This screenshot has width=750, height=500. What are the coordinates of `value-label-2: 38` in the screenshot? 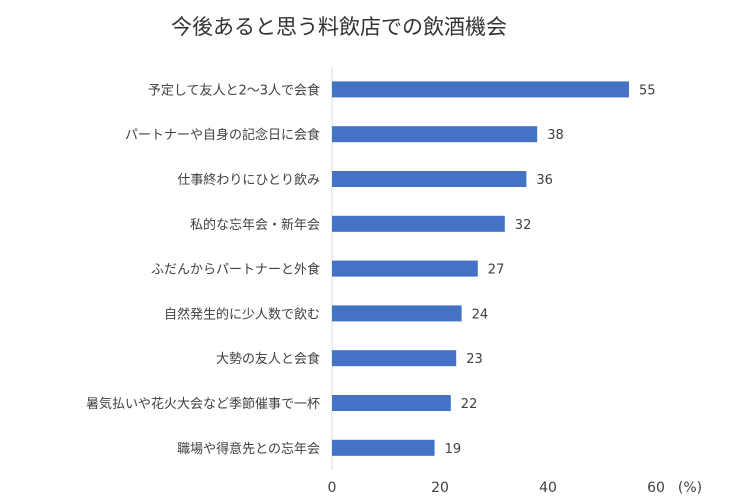 It's located at (555, 135).